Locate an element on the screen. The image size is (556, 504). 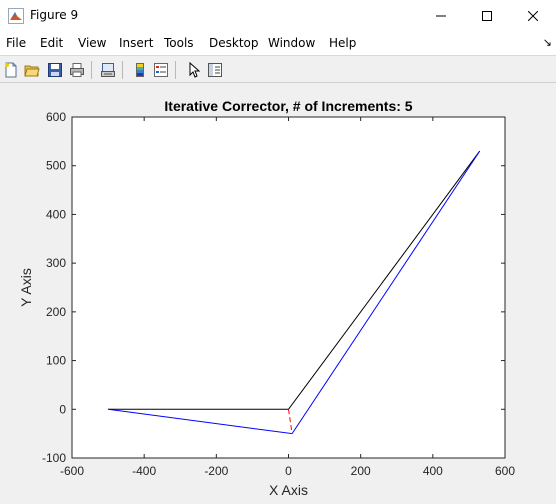
x-tick-label: -400 is located at coordinates (144, 471).